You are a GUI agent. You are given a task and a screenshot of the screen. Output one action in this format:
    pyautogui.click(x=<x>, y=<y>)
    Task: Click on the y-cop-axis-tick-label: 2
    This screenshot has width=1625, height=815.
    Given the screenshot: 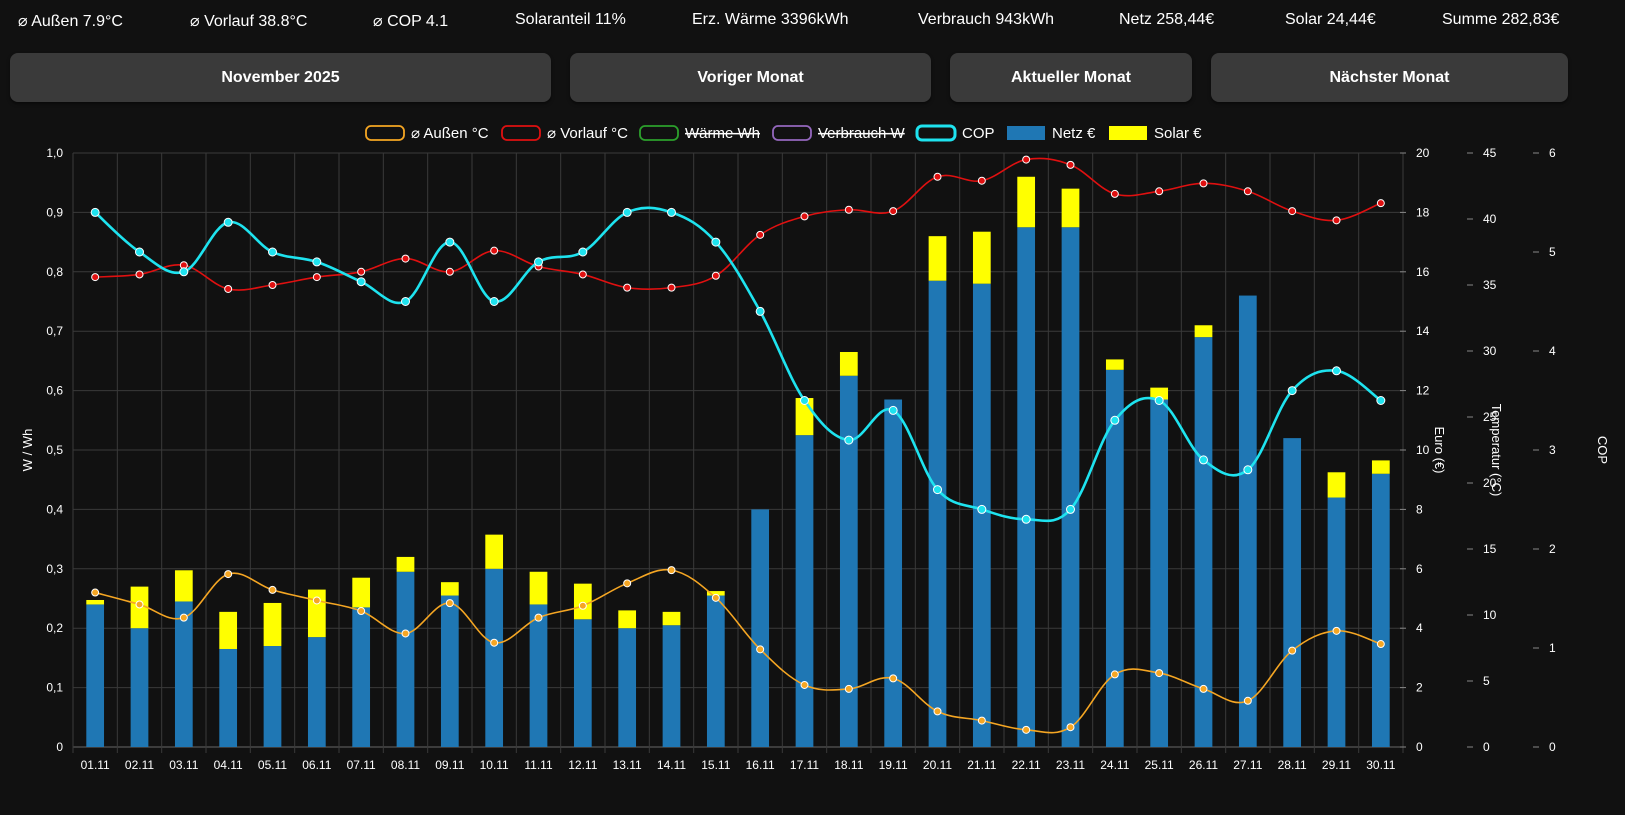 What is the action you would take?
    pyautogui.click(x=1552, y=549)
    